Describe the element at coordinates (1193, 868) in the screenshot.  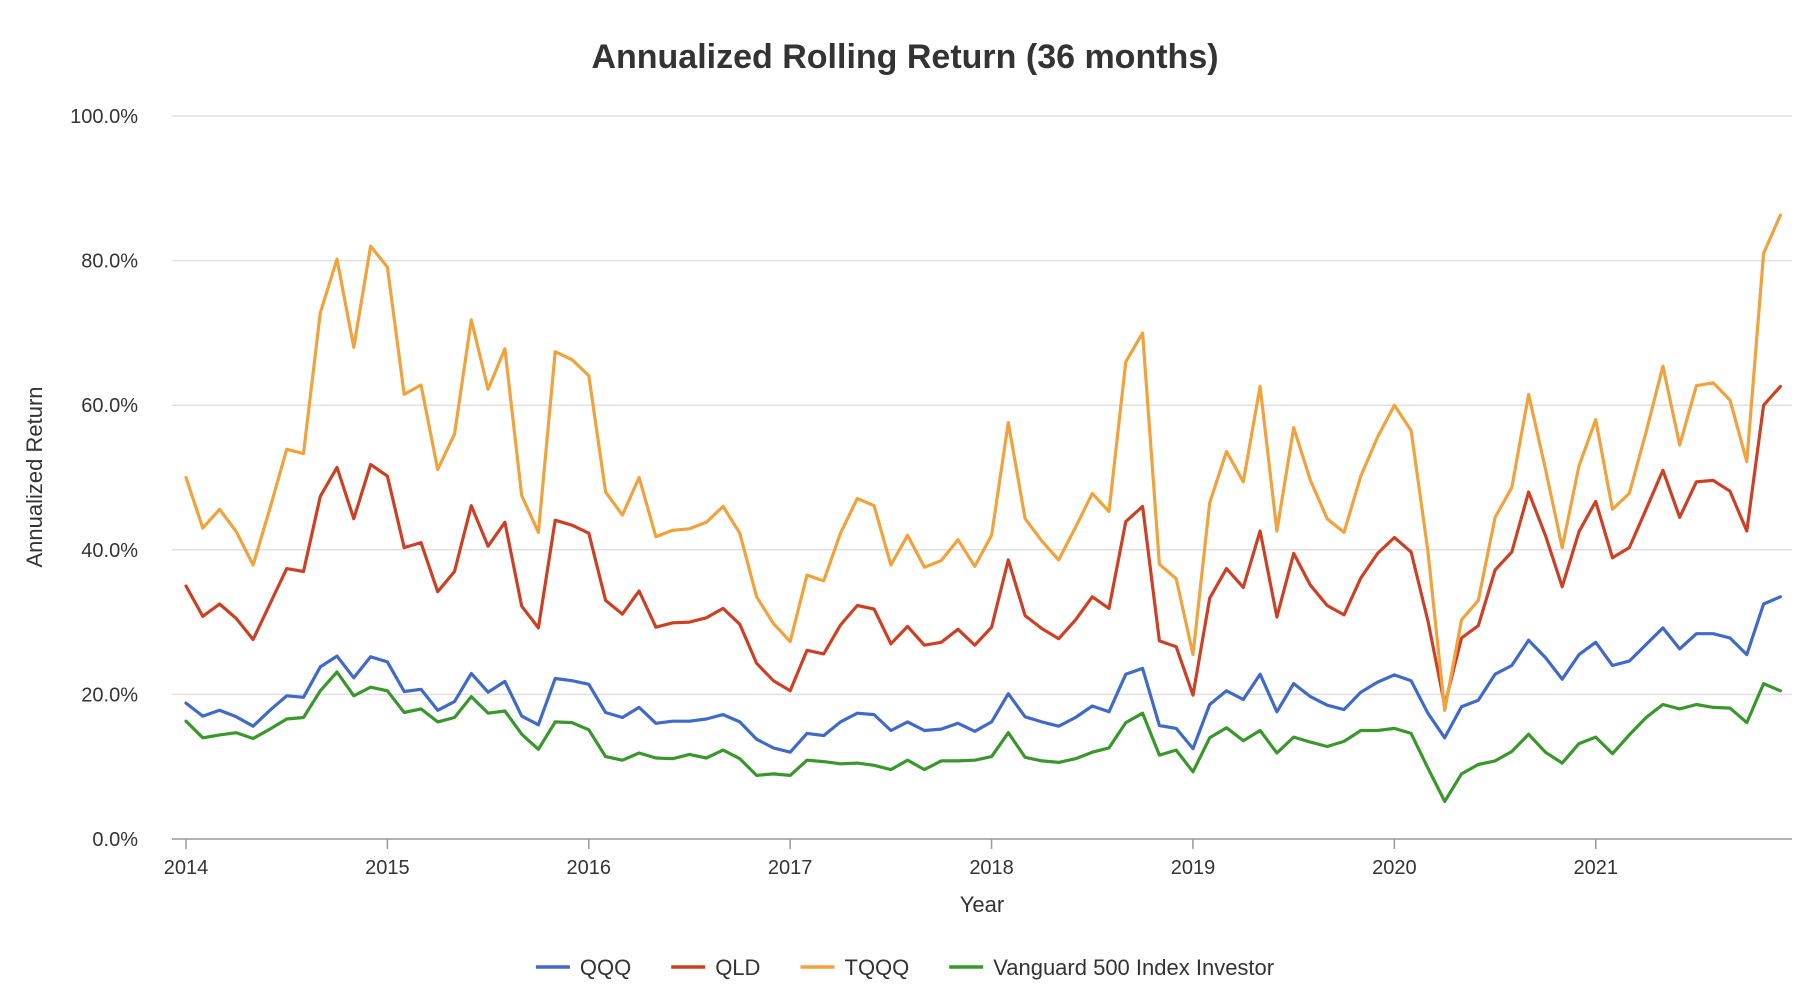
I see `x-tick-label: 2019` at that location.